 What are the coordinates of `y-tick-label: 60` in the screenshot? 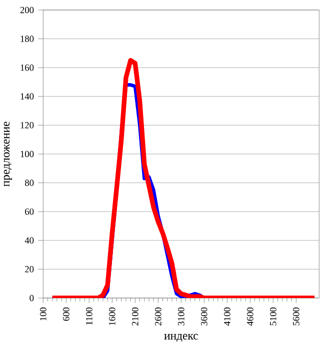 It's located at (29, 211).